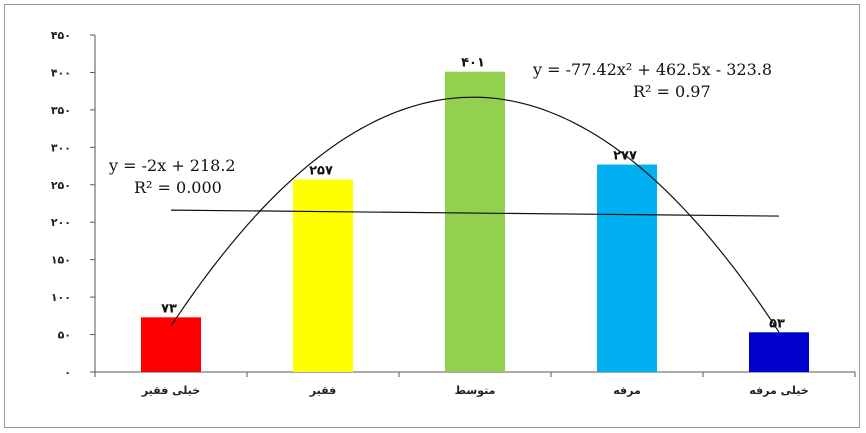  I want to click on polynomial-equation: y = -77.42x² + 462.5x - 323.8, so click(652, 69).